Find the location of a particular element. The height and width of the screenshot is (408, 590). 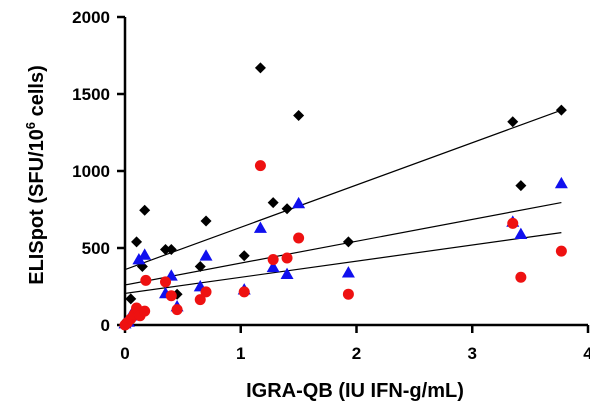

fit-line is located at coordinates (343, 263).